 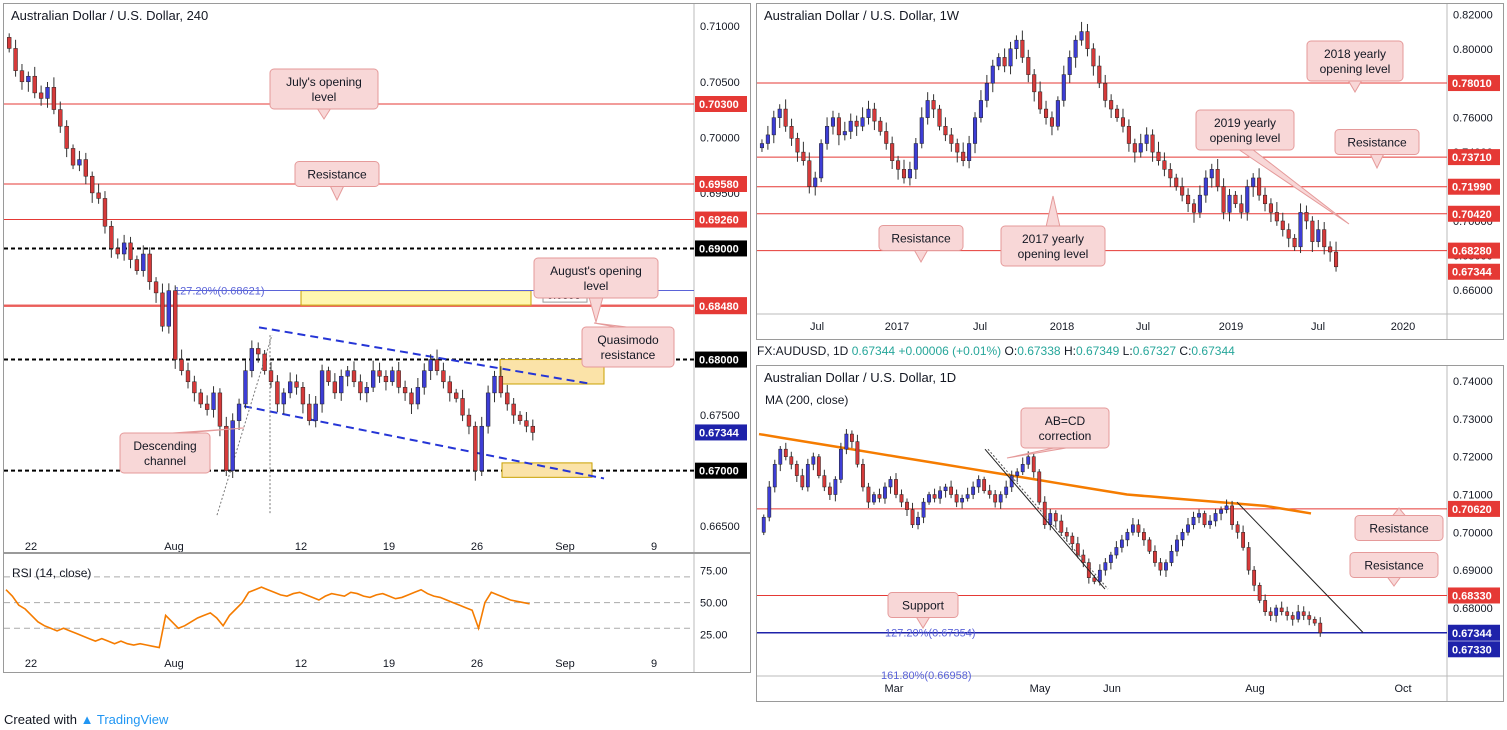 I want to click on weekly-callout-2017-text: opening level, so click(x=1053, y=254).